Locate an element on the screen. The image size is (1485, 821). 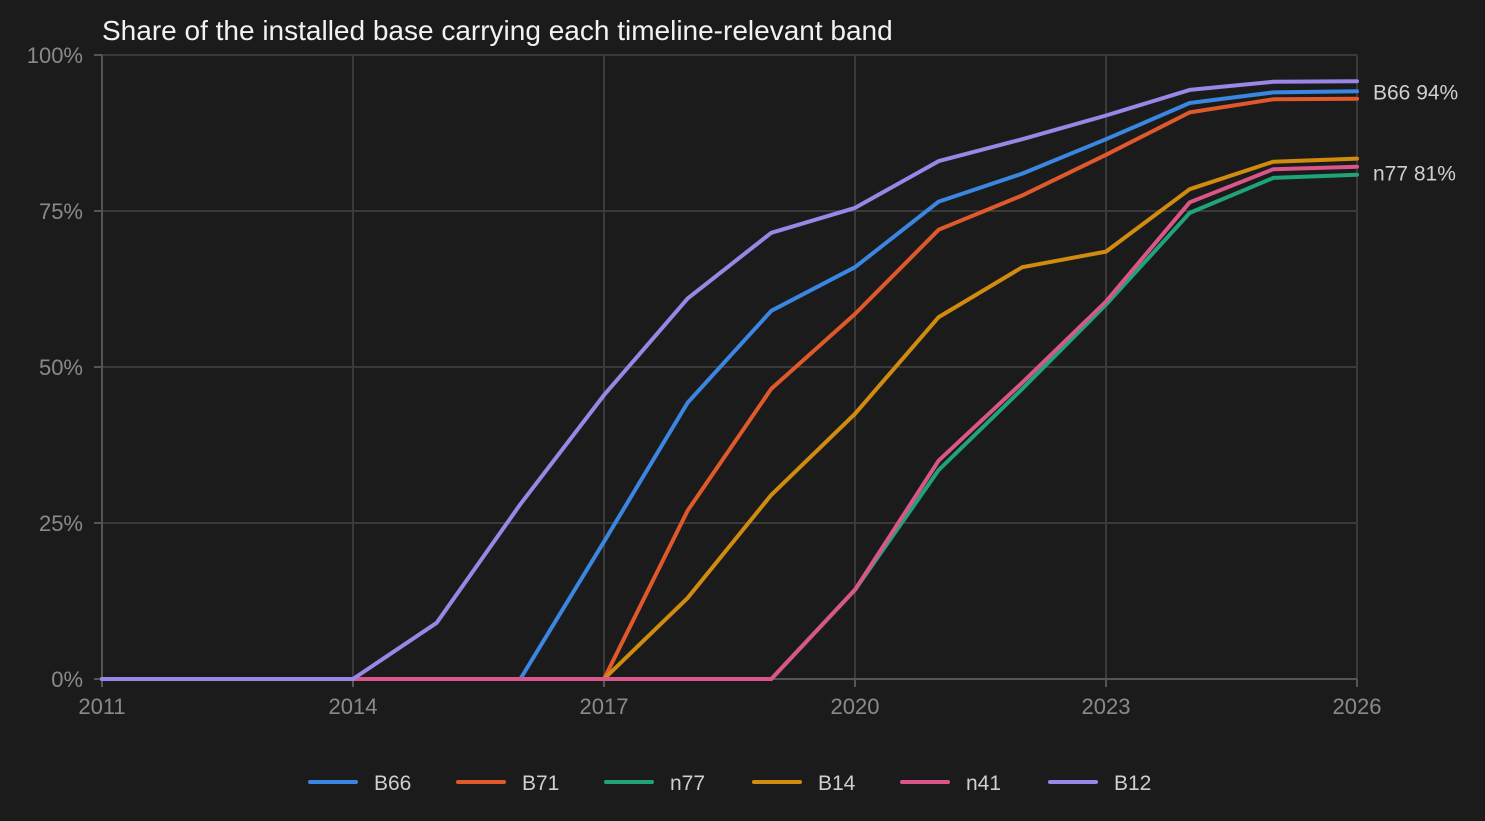
x-tick-label: 2026 is located at coordinates (1357, 706).